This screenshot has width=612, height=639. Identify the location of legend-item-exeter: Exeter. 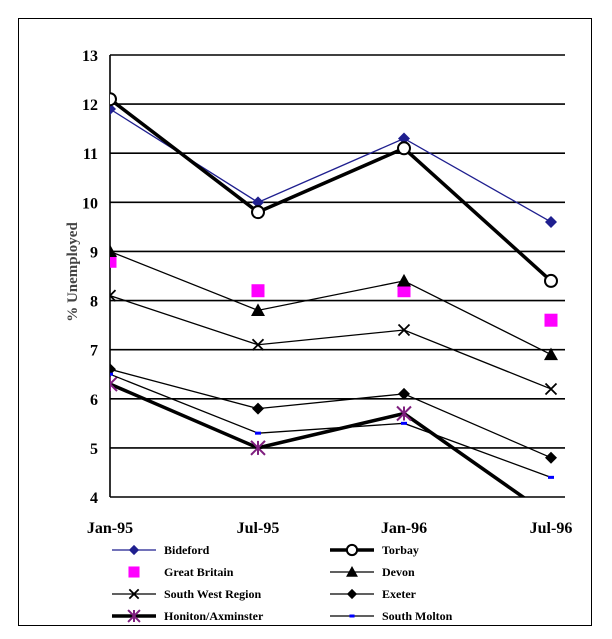
(373, 594).